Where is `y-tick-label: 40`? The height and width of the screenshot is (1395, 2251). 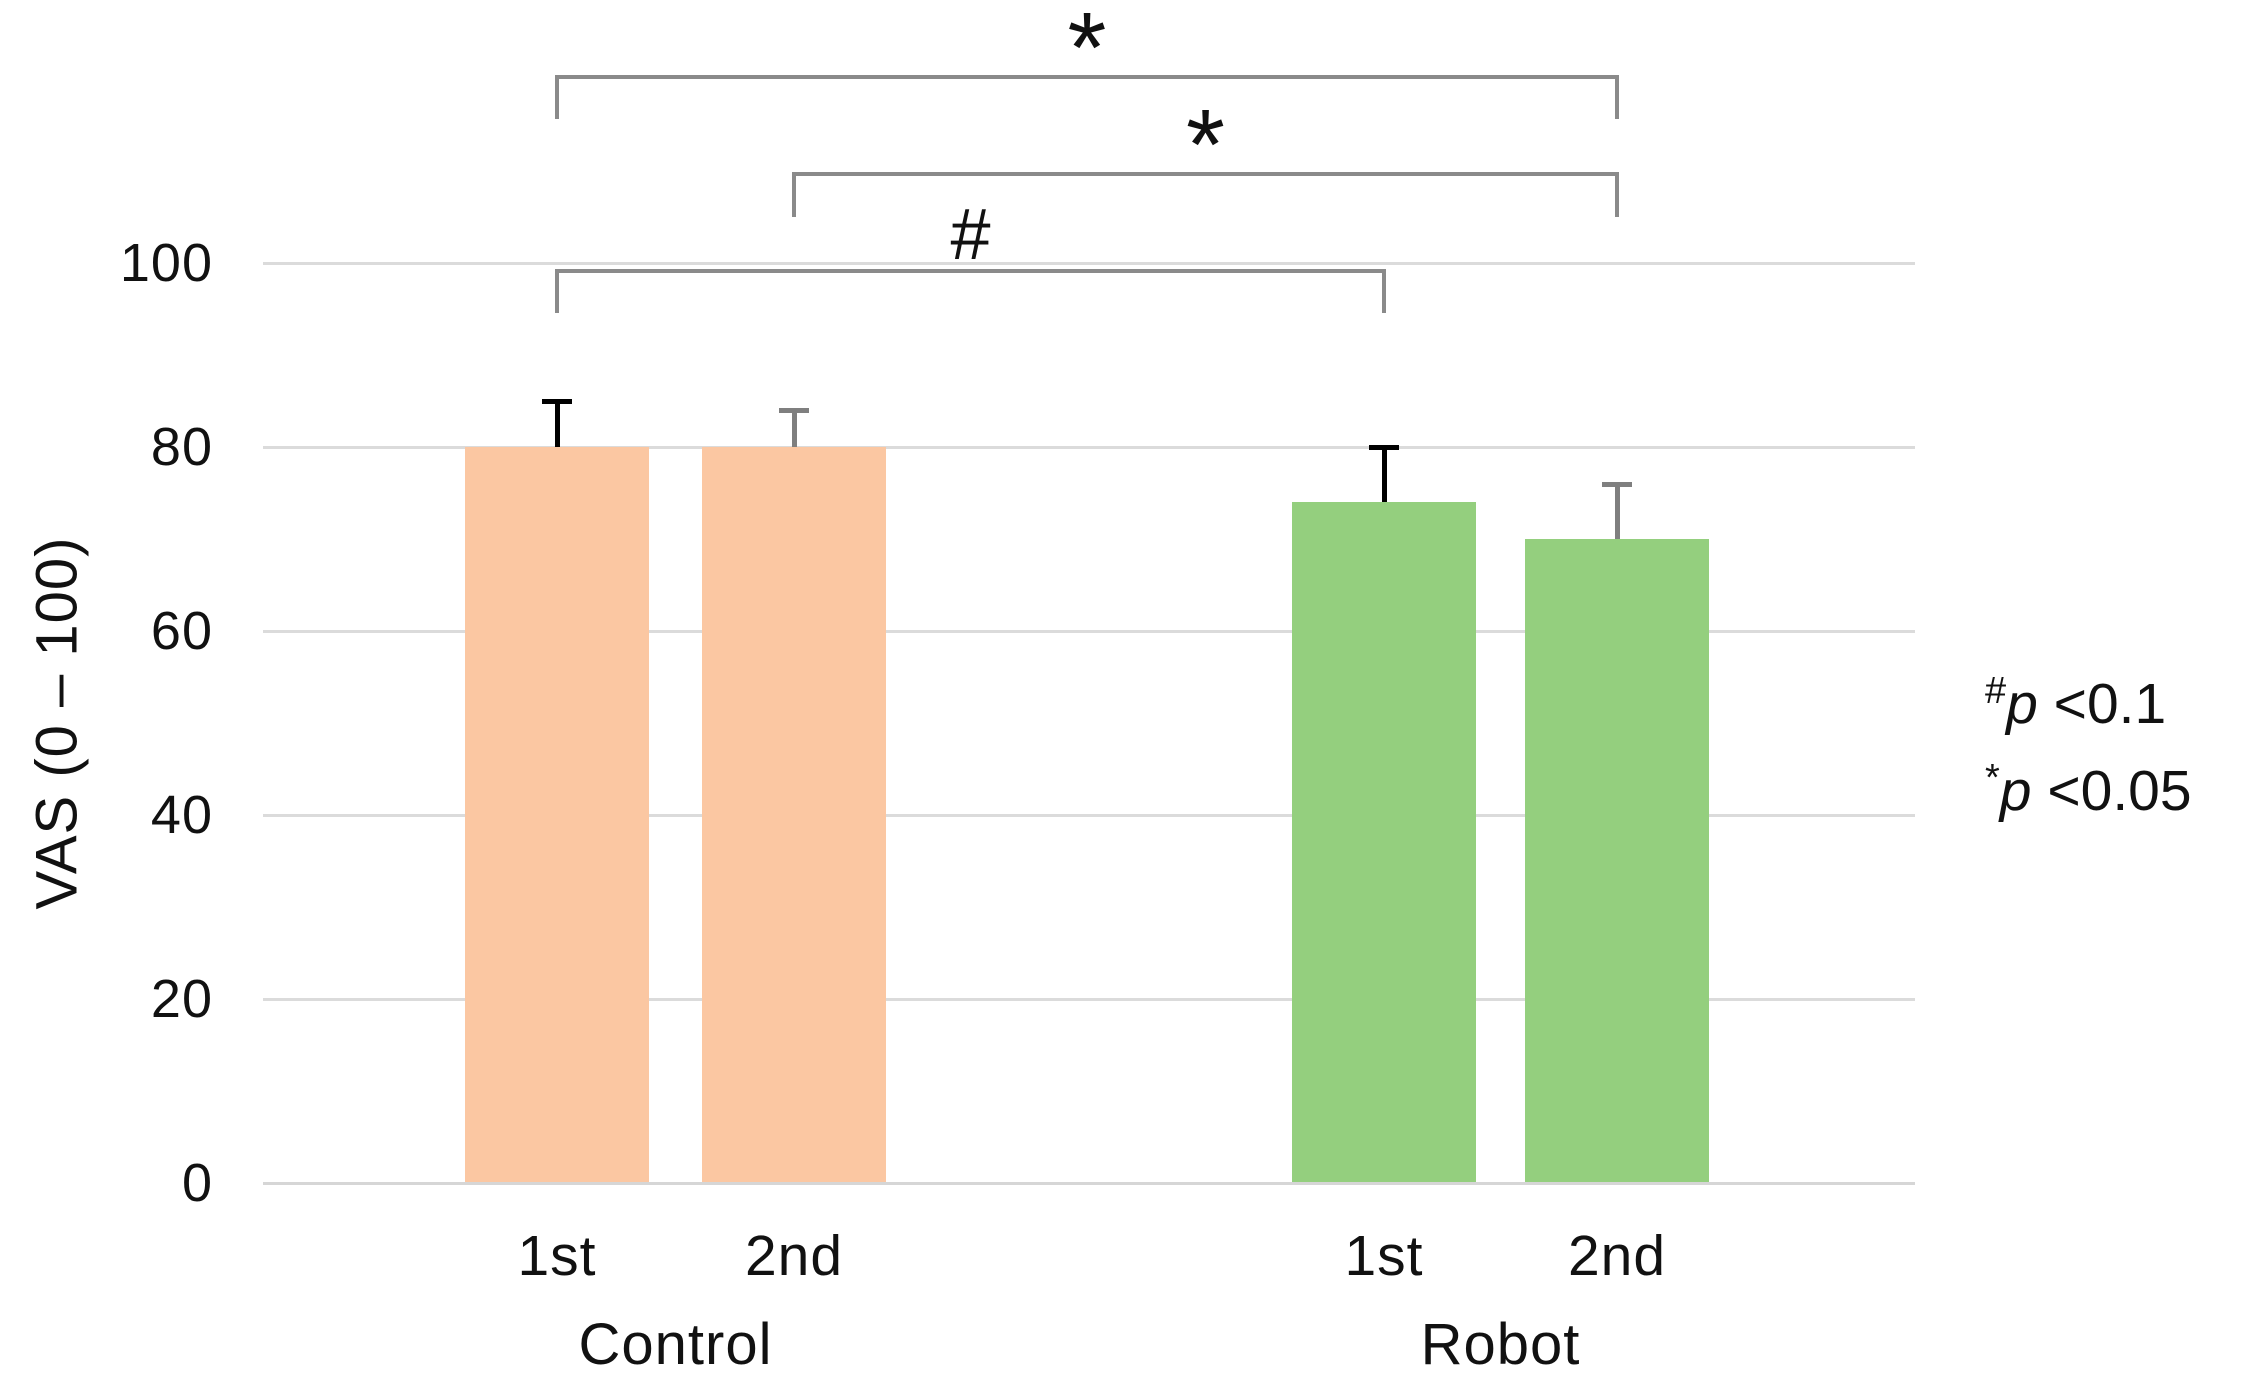
y-tick-label: 40 is located at coordinates (181, 815).